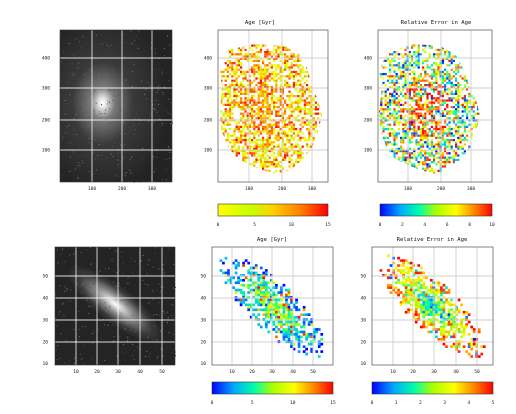 This screenshot has width=516, height=414. Describe the element at coordinates (260, 23) in the screenshot. I see `top-age-title: Age [Gyr]` at that location.